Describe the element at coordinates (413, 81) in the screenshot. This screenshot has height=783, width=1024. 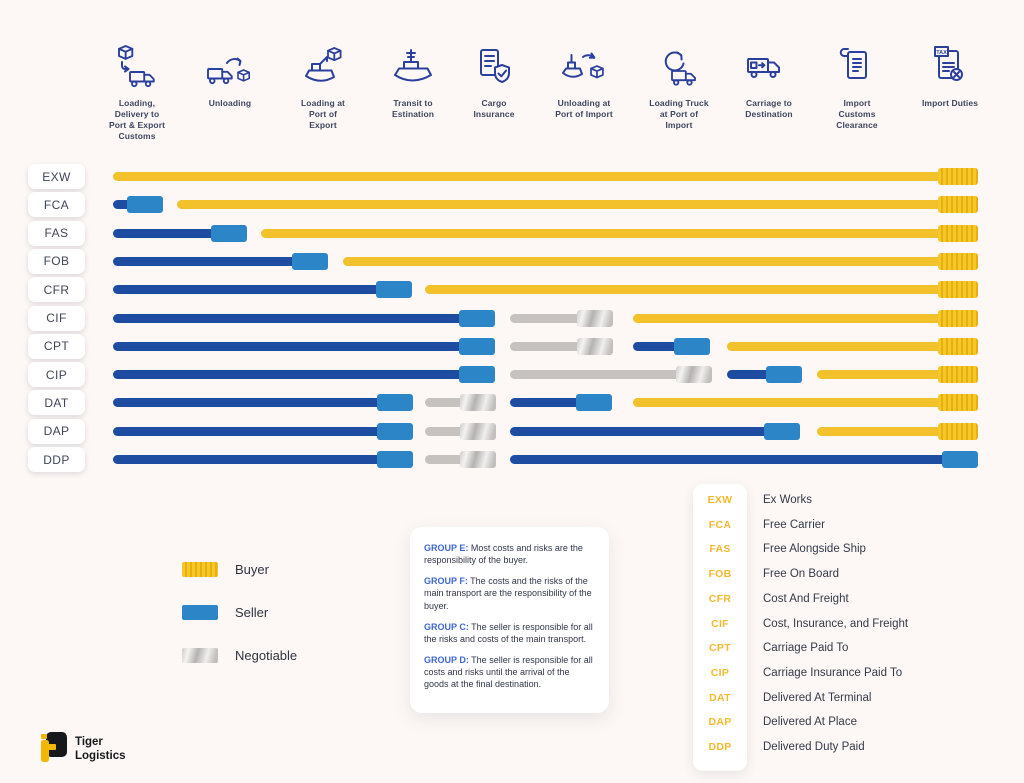
I see `stage-column: Transit to Estination` at that location.